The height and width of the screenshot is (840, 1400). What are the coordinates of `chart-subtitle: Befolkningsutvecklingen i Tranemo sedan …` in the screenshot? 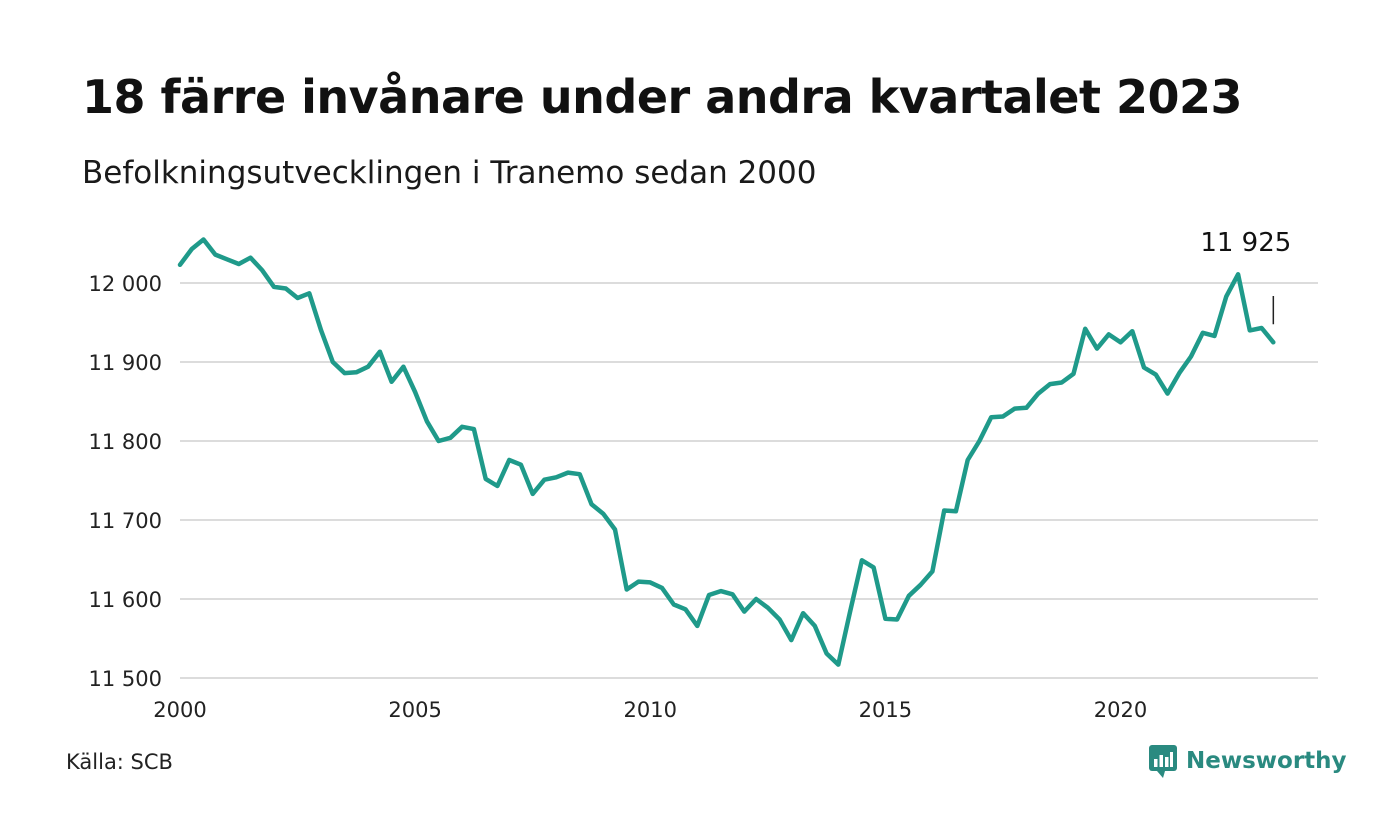 It's located at (449, 173).